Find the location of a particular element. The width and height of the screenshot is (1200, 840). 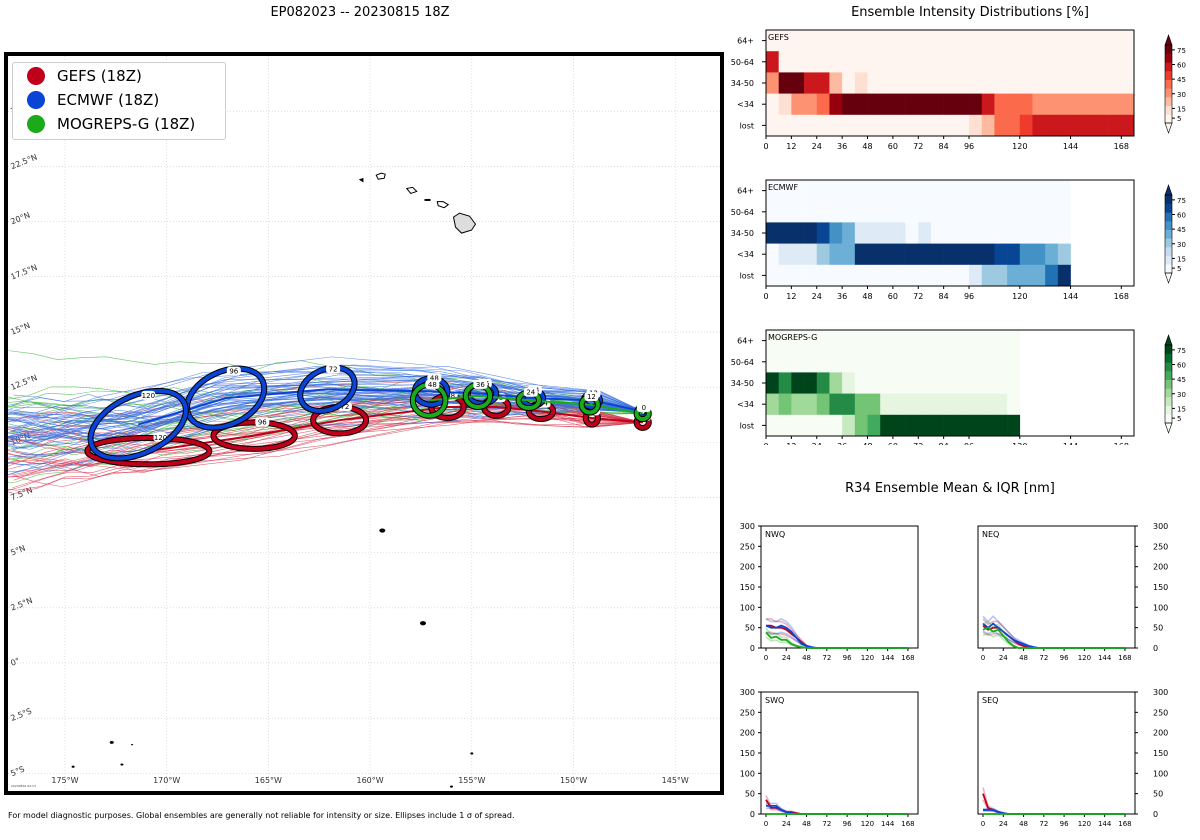

y-tick-label: 300 is located at coordinates (747, 692).